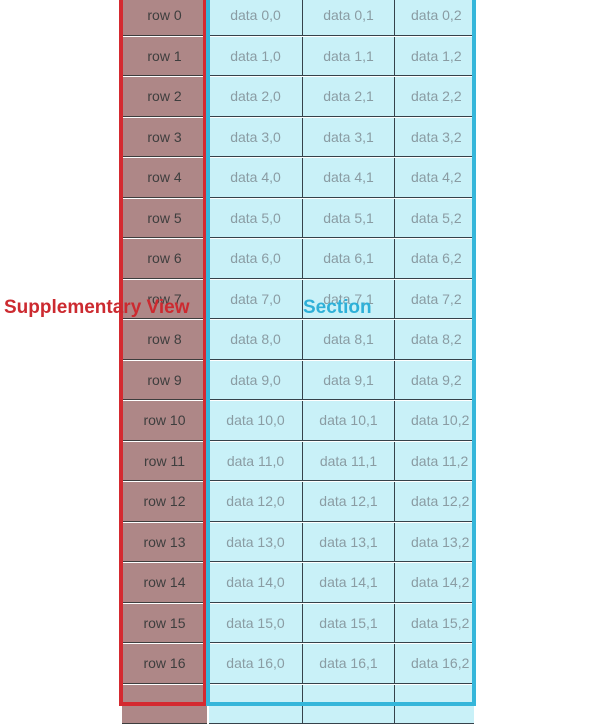  Describe the element at coordinates (256, 502) in the screenshot. I see `data-cell: data 12,0` at that location.